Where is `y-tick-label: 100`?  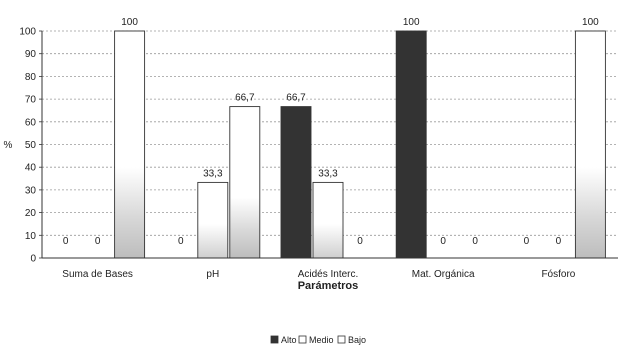
y-tick-label: 100 is located at coordinates (27, 32).